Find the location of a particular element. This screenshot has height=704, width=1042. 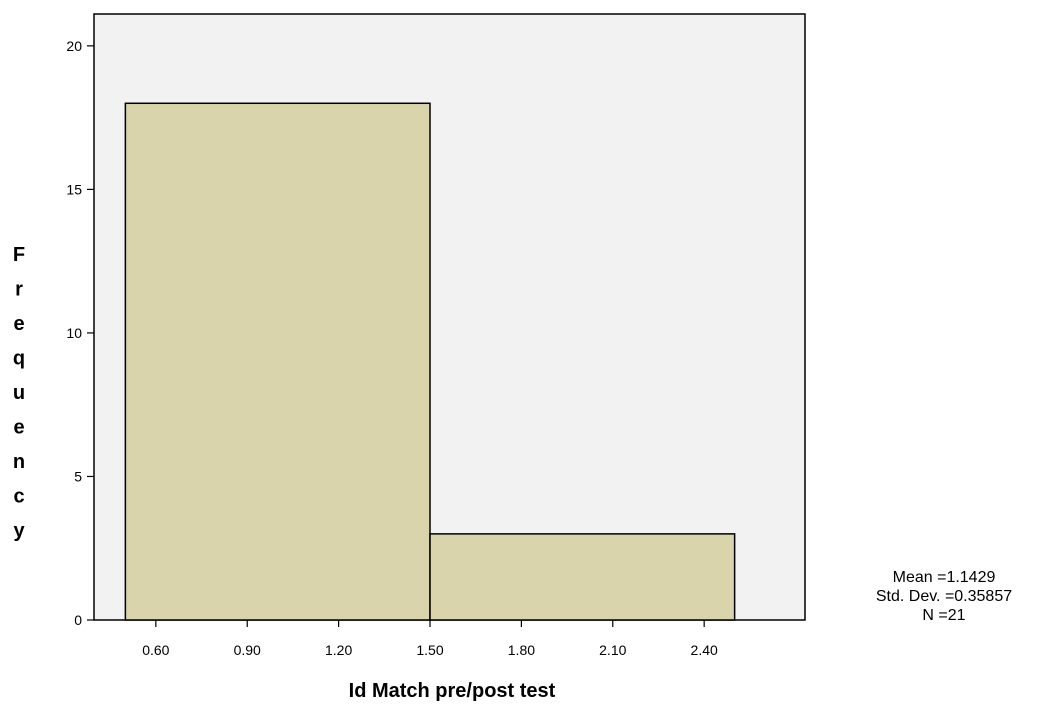

stats-n: N =21 is located at coordinates (943, 615).